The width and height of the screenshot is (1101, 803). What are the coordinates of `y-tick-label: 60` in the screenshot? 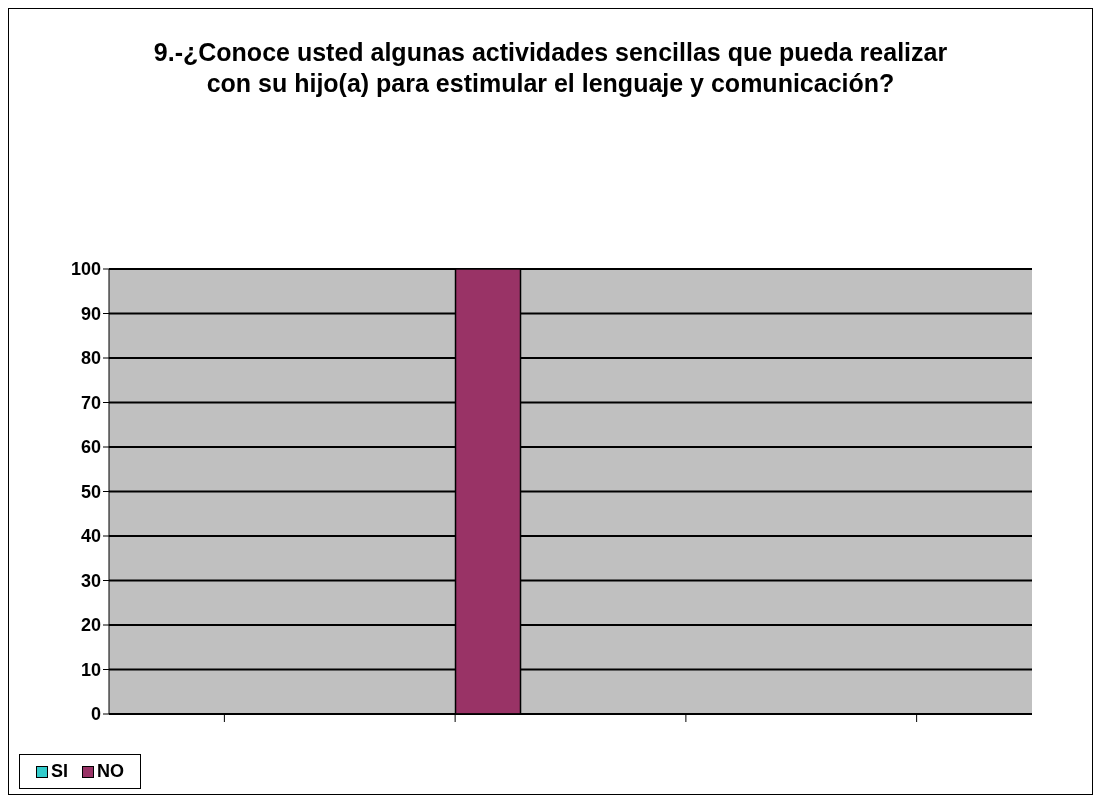 It's located at (90, 447).